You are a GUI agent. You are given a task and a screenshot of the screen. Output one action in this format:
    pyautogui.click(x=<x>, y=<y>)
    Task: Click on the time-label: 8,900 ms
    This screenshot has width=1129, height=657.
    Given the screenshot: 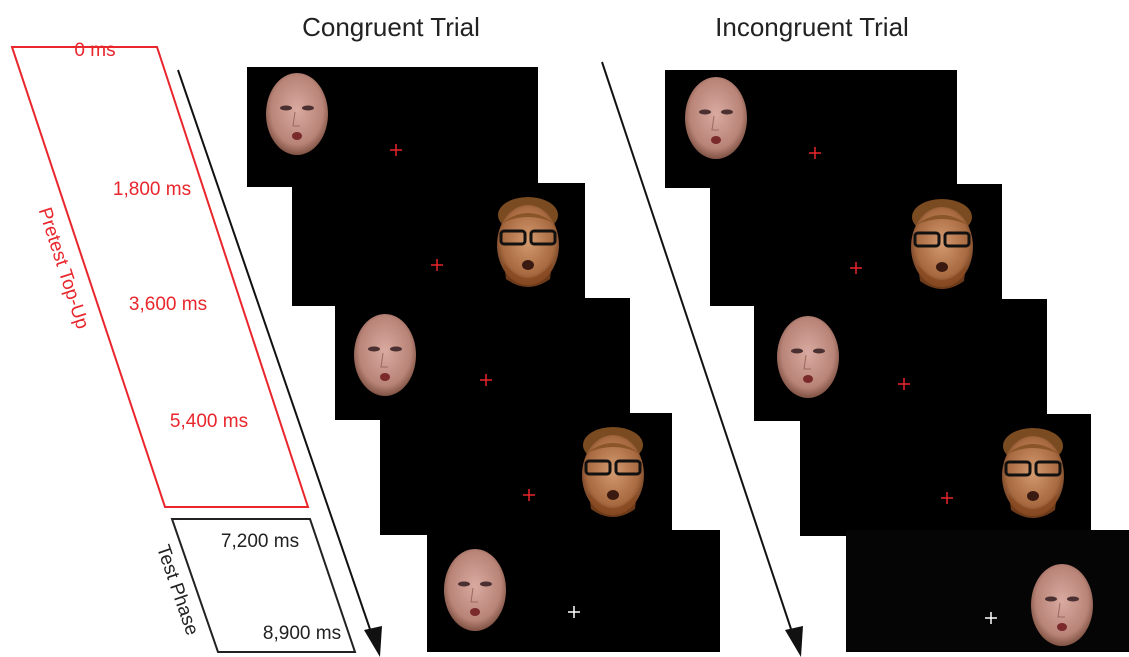 What is the action you would take?
    pyautogui.click(x=302, y=633)
    